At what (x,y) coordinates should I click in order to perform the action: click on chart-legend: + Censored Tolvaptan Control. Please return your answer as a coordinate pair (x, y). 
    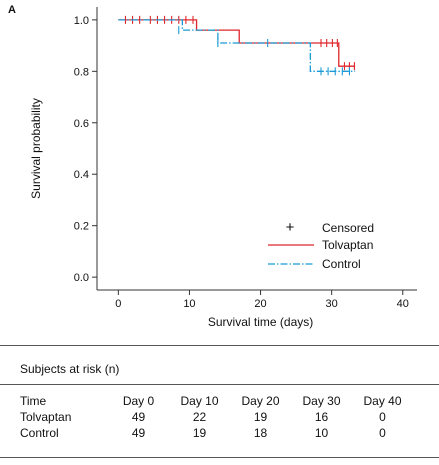
    Looking at the image, I should click on (321, 245).